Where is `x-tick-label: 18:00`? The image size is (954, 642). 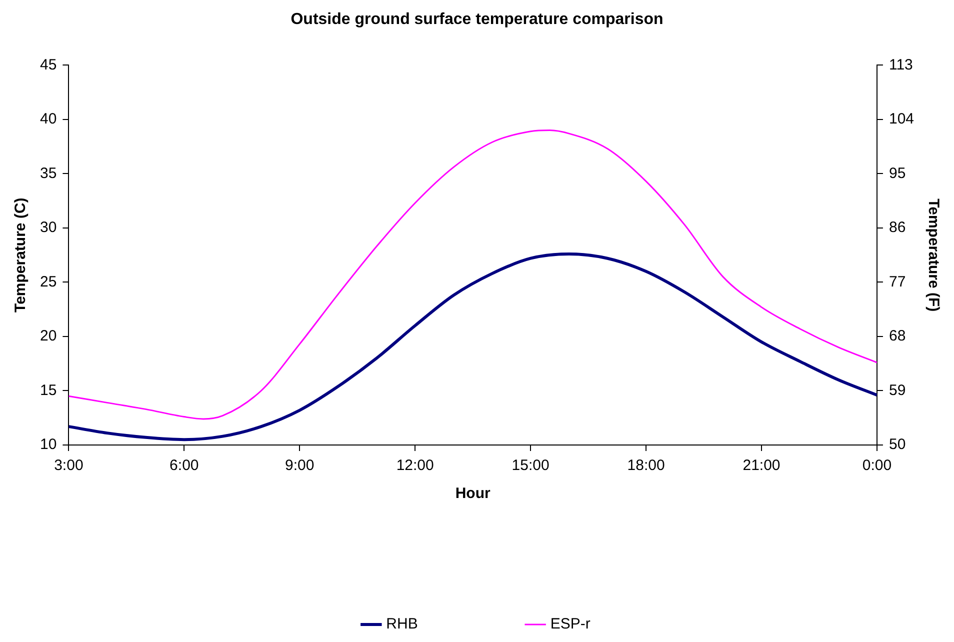
x-tick-label: 18:00 is located at coordinates (646, 465).